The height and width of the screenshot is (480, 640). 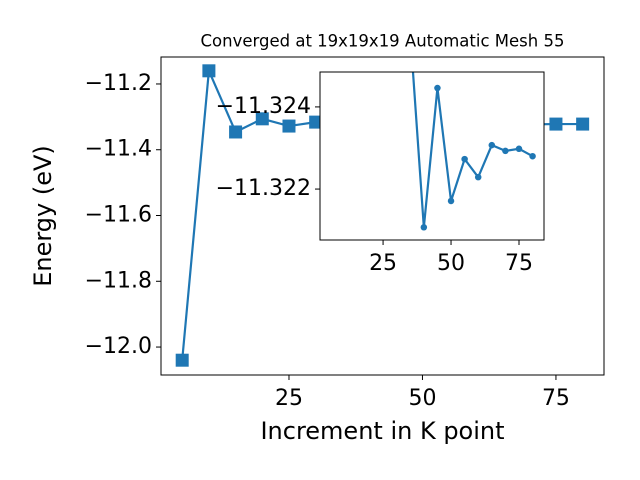 What do you see at coordinates (263, 106) in the screenshot?
I see `y-tick-label: −11.324` at bounding box center [263, 106].